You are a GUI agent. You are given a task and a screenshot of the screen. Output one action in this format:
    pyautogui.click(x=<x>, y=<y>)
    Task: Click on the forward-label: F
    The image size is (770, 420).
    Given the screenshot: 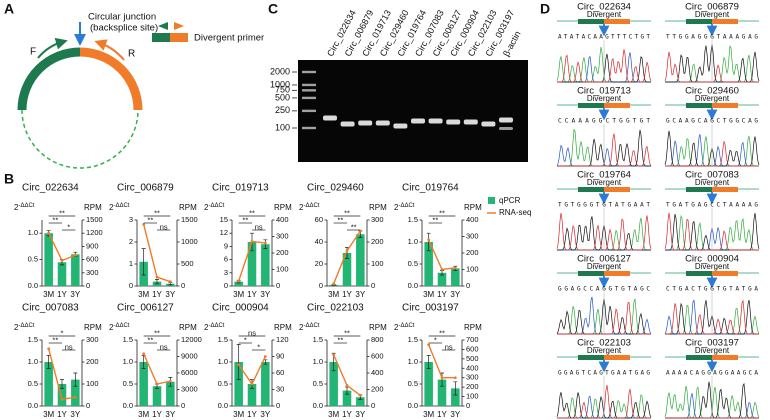 What is the action you would take?
    pyautogui.click(x=33, y=52)
    